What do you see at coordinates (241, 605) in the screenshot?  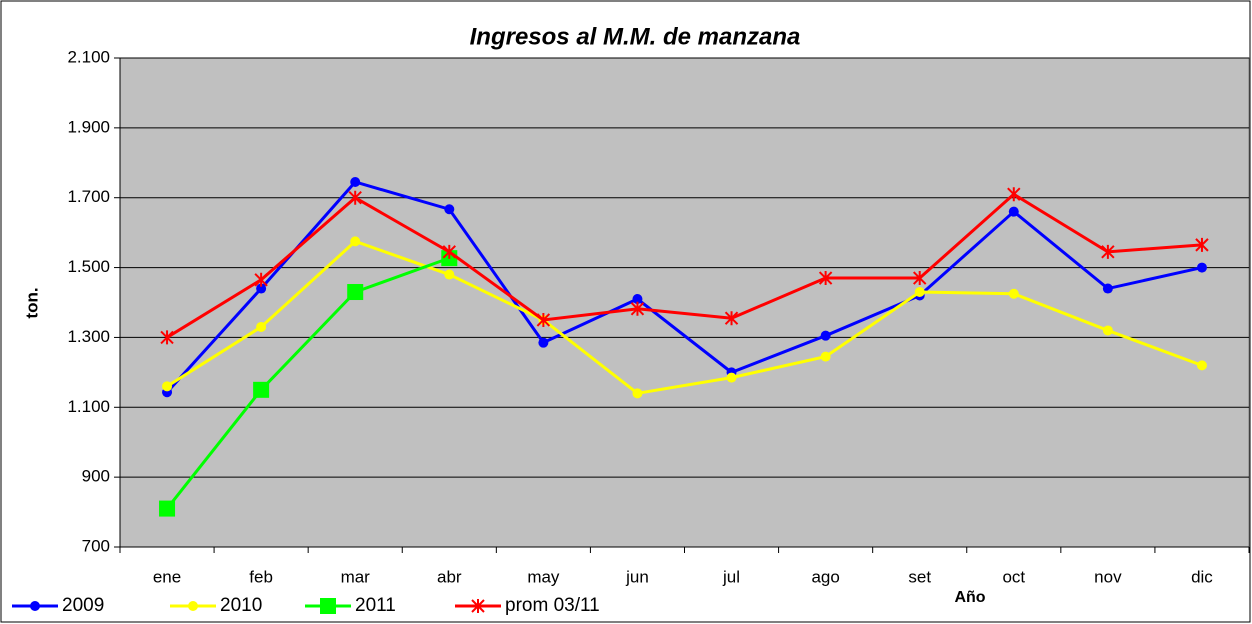 I see `legend-label: 2010` at bounding box center [241, 605].